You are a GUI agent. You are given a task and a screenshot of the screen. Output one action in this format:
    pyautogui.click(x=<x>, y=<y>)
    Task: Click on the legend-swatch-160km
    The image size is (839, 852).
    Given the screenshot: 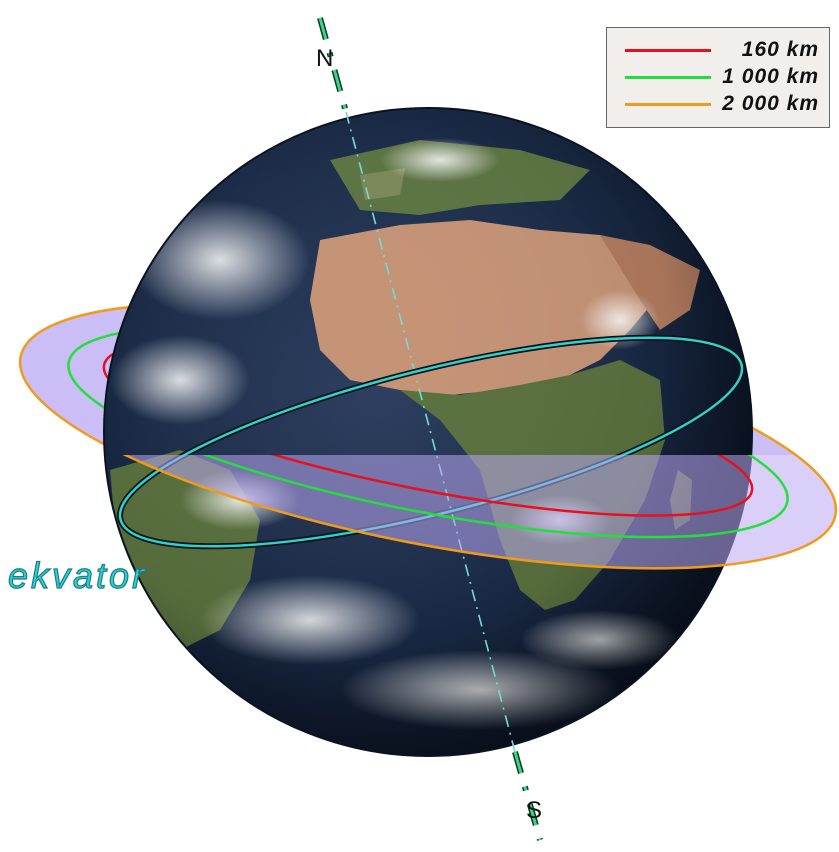 What is the action you would take?
    pyautogui.click(x=668, y=50)
    